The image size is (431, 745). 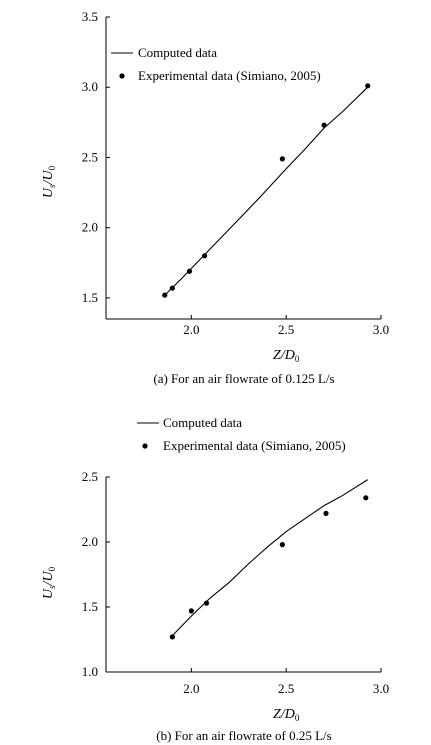 What do you see at coordinates (243, 378) in the screenshot?
I see `chart-caption: (a) For an air flowrate of 0.125 L/s` at bounding box center [243, 378].